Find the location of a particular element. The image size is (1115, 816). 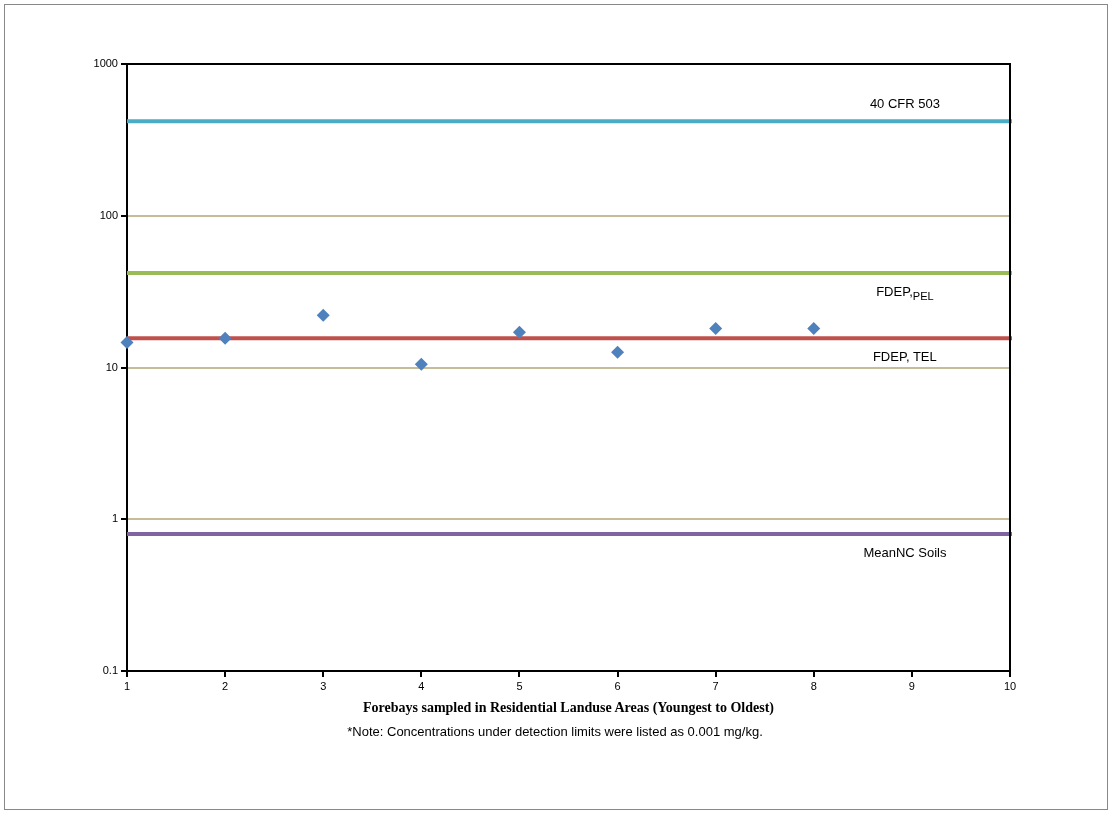

y-tick-label: 10 is located at coordinates (111, 366).